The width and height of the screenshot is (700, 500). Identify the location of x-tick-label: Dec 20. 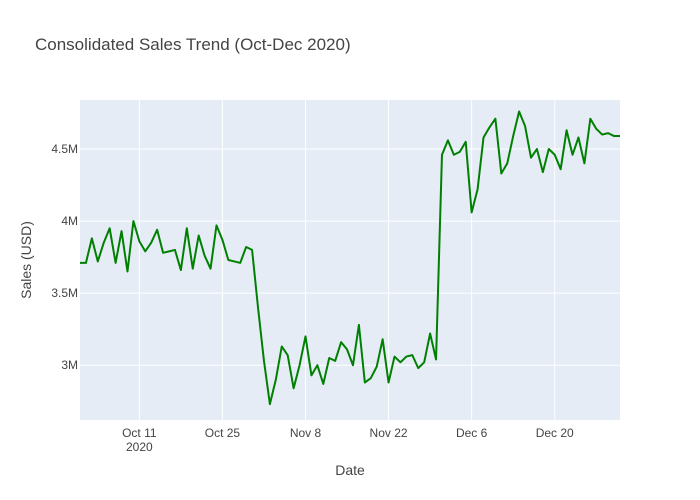
(555, 433).